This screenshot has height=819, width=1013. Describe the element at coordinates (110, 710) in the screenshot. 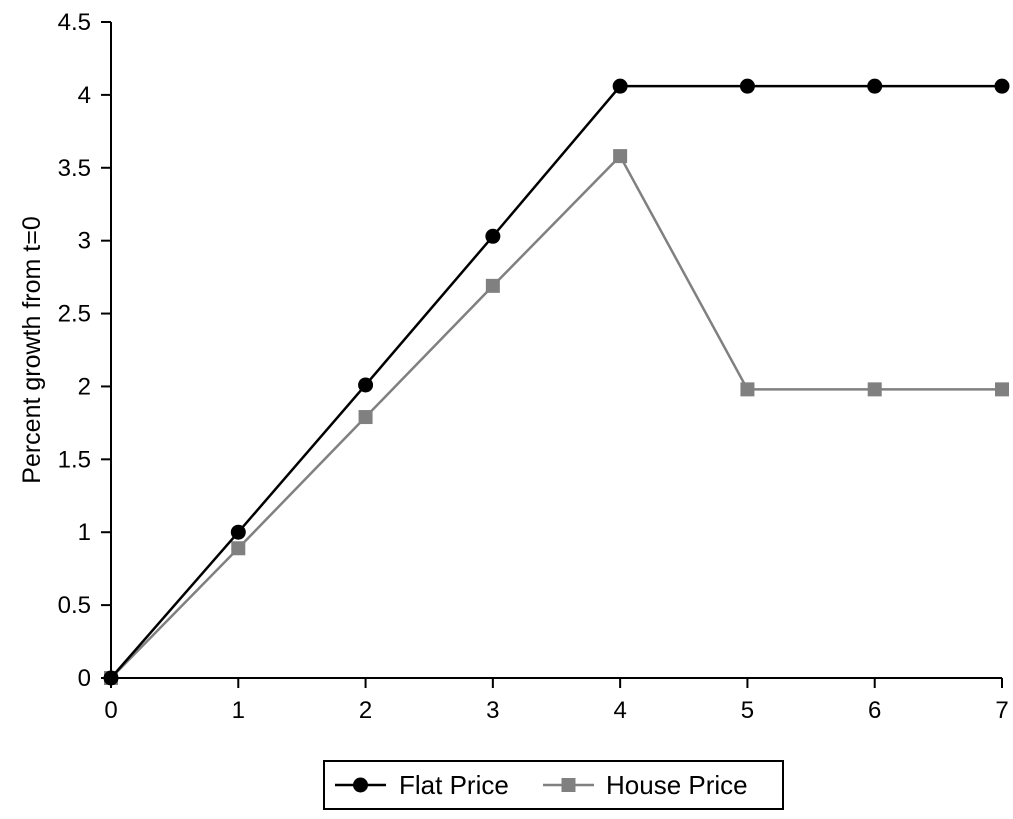

I see `x-tick-label: 0` at that location.